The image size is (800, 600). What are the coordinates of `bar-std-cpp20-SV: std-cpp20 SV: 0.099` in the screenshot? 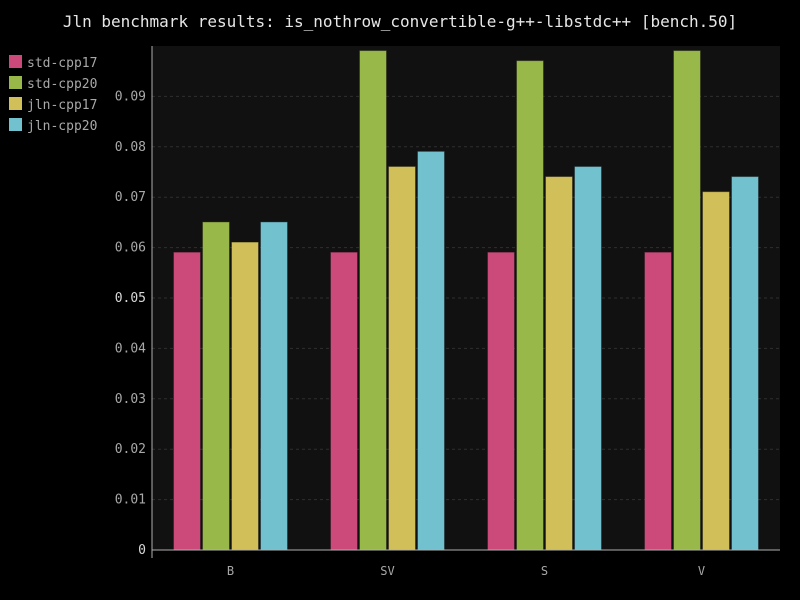 It's located at (373, 300).